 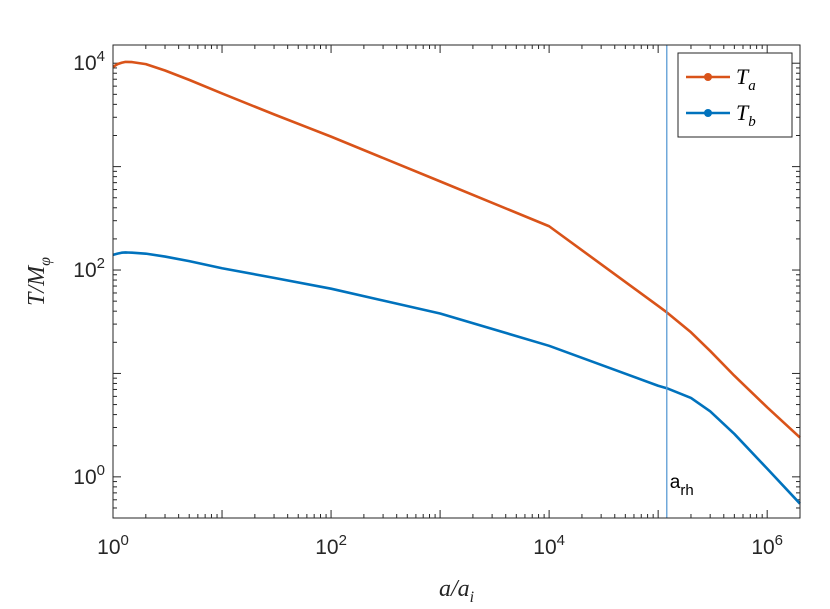 What do you see at coordinates (89, 268) in the screenshot?
I see `y-tick-label: 10²` at bounding box center [89, 268].